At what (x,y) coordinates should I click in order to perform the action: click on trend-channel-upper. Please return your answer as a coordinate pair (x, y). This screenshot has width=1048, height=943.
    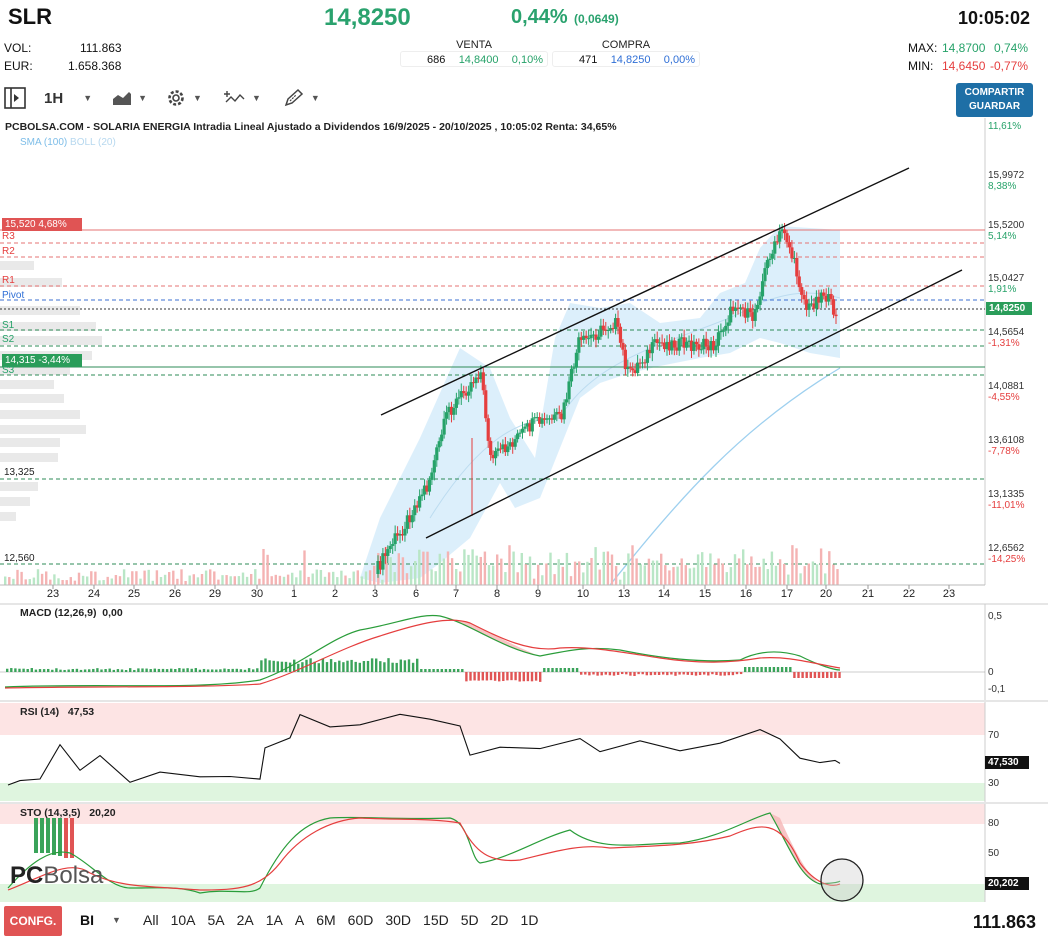
    Looking at the image, I should click on (645, 291).